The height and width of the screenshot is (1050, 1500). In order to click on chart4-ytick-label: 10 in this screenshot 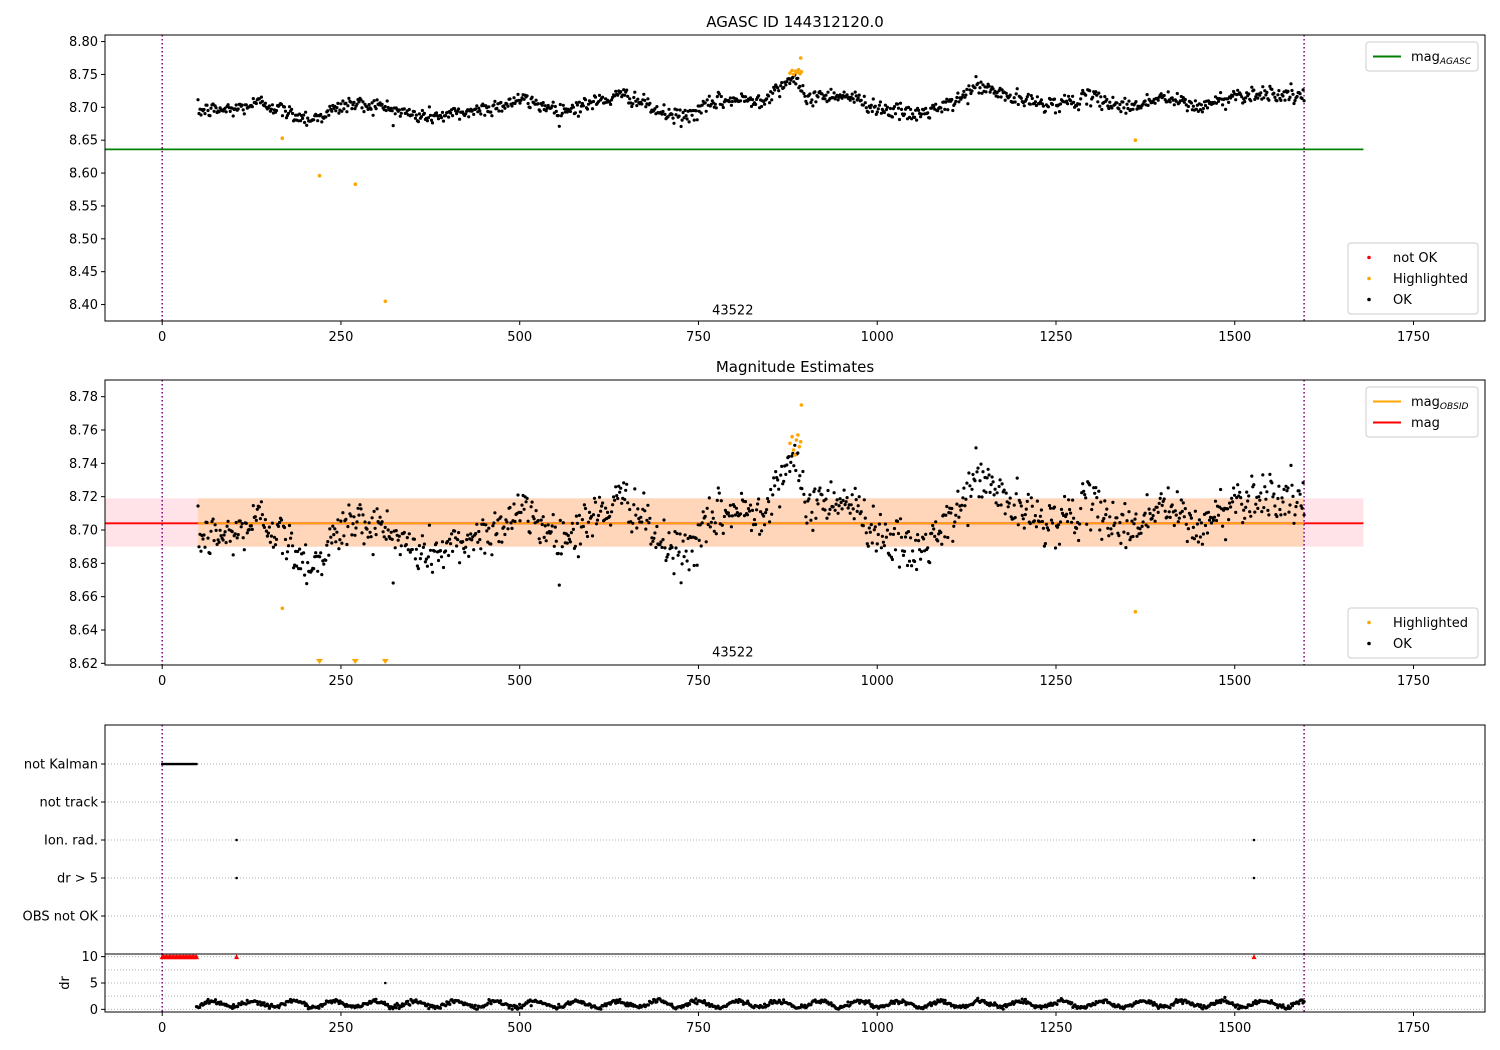, I will do `click(89, 957)`.